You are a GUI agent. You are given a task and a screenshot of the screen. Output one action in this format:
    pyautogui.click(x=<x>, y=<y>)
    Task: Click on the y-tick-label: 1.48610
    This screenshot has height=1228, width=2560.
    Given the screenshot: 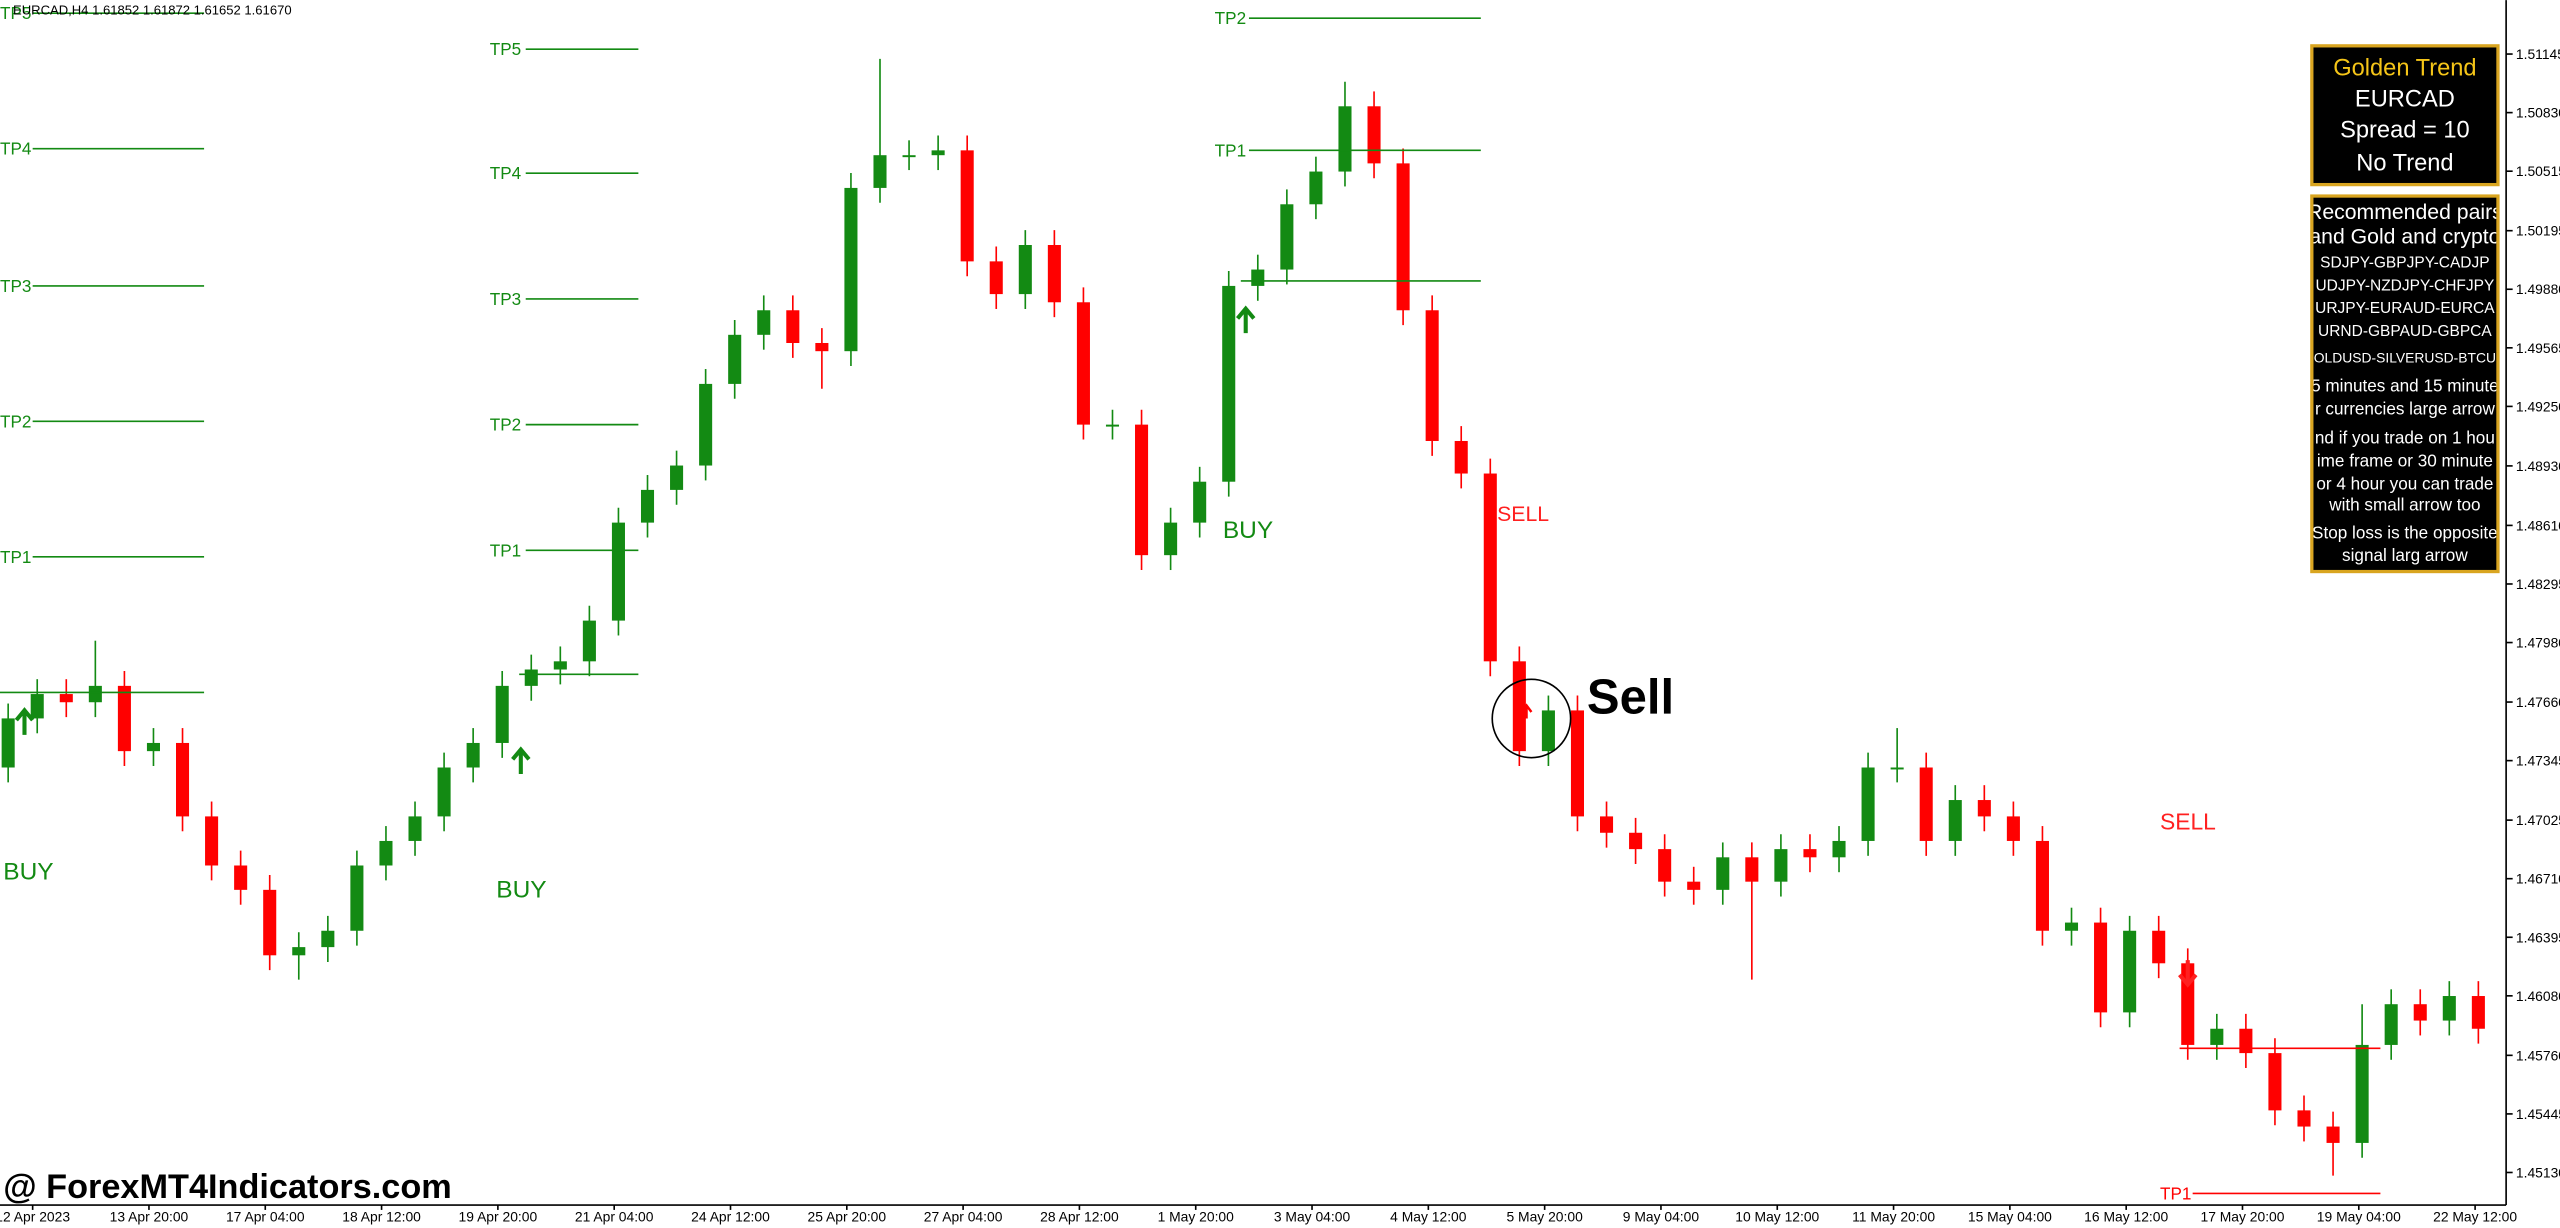 What is the action you would take?
    pyautogui.click(x=2538, y=525)
    